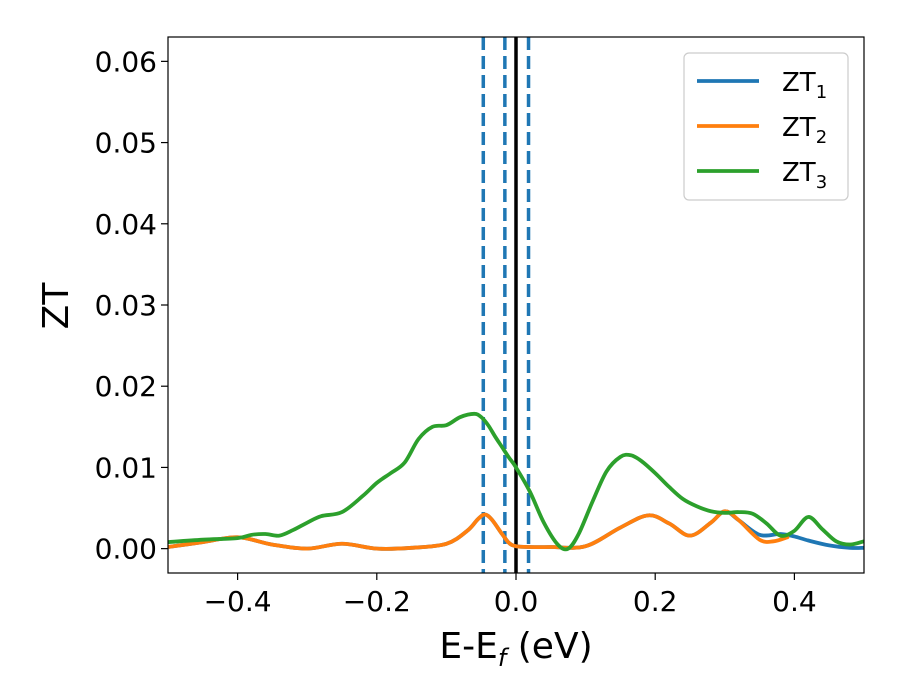 The width and height of the screenshot is (900, 700). Describe the element at coordinates (126, 467) in the screenshot. I see `y-tick-label: 0.01` at that location.